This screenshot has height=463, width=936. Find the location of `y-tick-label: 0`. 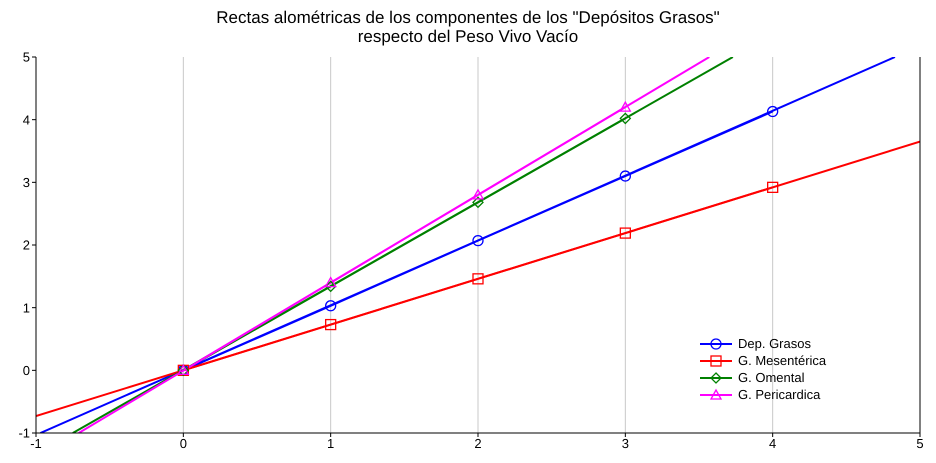

y-tick-label: 0 is located at coordinates (26, 370).